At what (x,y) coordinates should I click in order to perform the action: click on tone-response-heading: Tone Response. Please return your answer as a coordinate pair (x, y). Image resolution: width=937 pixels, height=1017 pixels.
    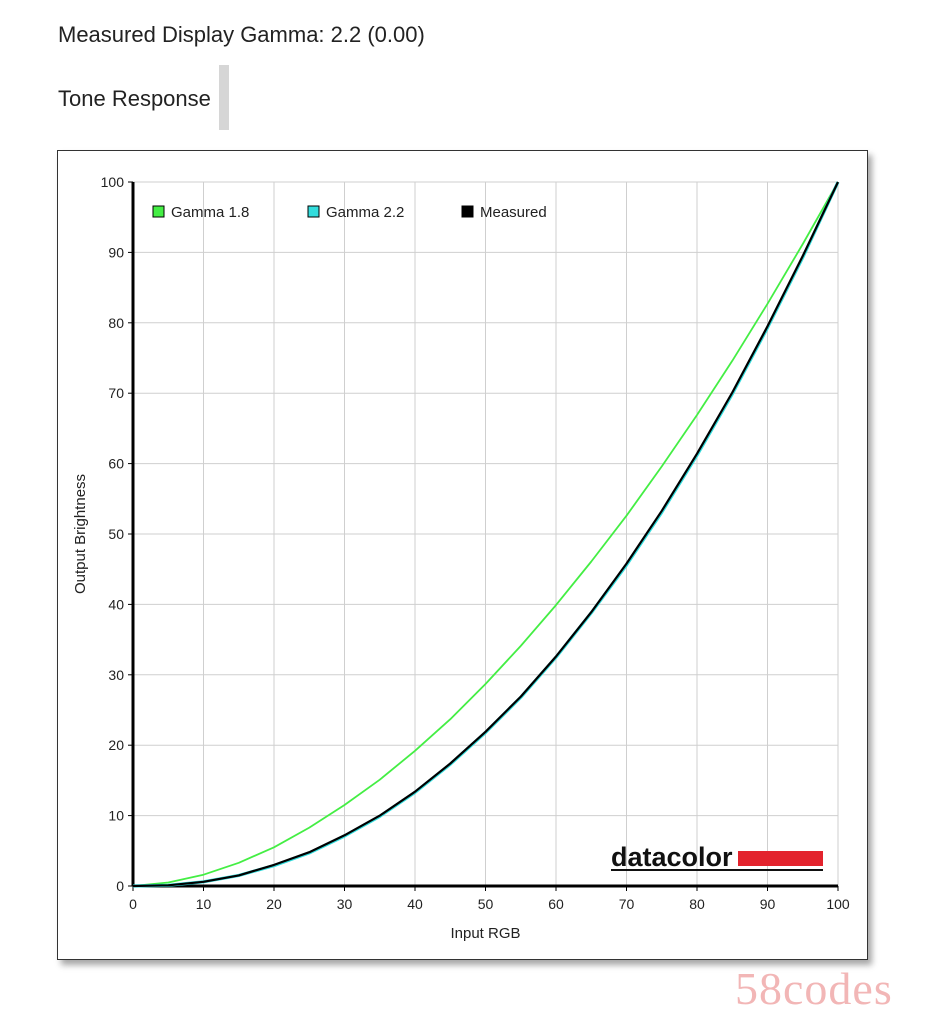
    Looking at the image, I should click on (134, 98).